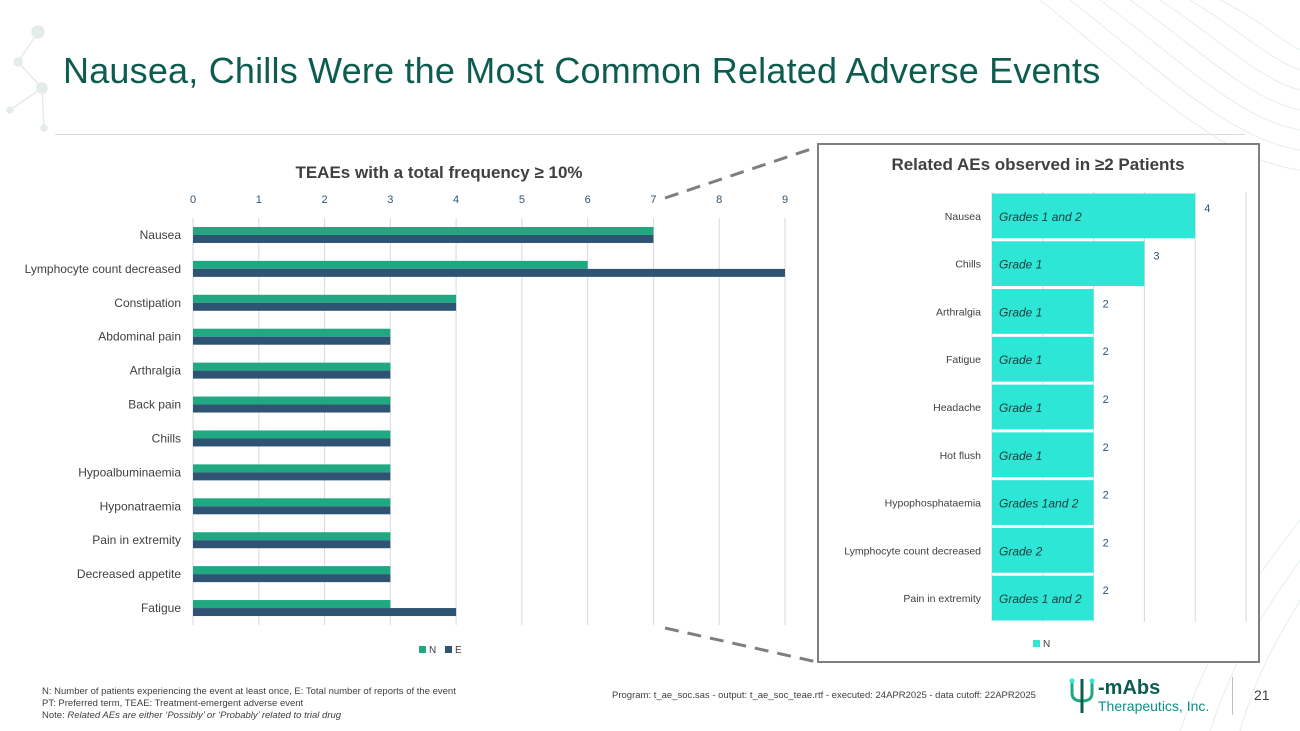 The image size is (1300, 731). I want to click on chart1-x-tick-label: 1, so click(259, 200).